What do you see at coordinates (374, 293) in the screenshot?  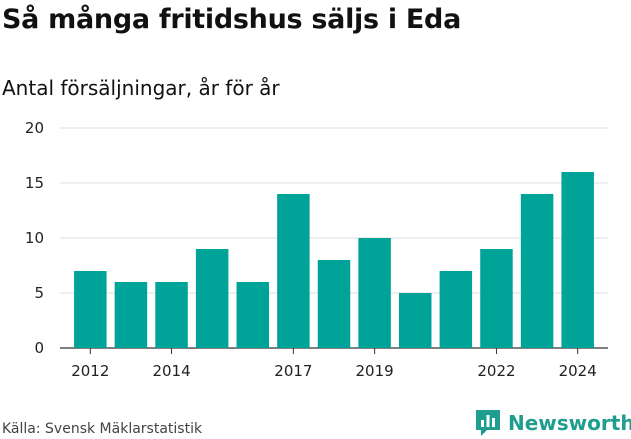 I see `bar-2019` at bounding box center [374, 293].